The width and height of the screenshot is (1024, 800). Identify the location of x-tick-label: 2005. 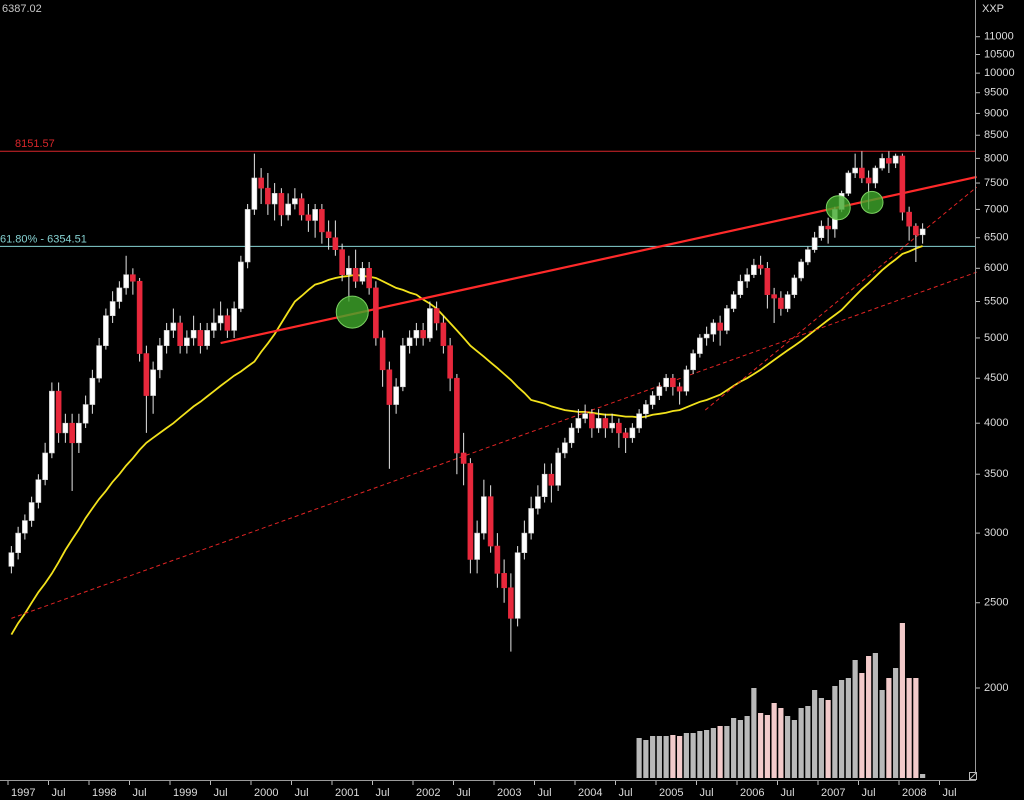
(671, 793).